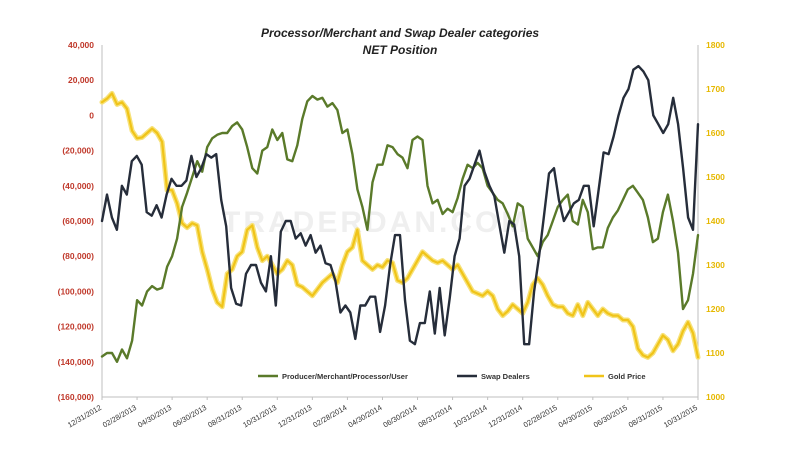 Image resolution: width=800 pixels, height=450 pixels. Describe the element at coordinates (575, 416) in the screenshot. I see `x-tick-label: 04/30/2015` at that location.